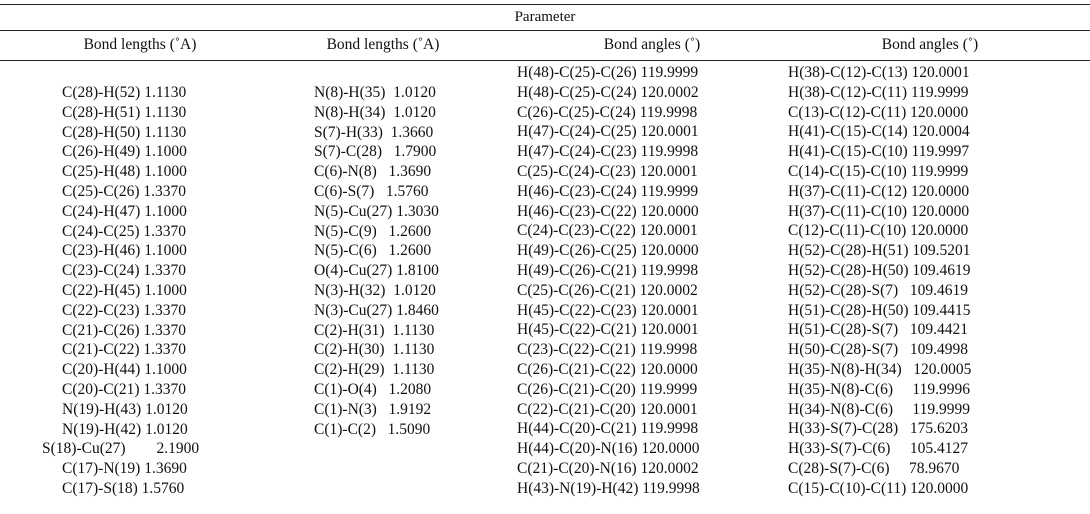 The height and width of the screenshot is (514, 1090). Describe the element at coordinates (878, 330) in the screenshot. I see `table-cell: H(51)-C(28)-S(7) 109.4421` at that location.